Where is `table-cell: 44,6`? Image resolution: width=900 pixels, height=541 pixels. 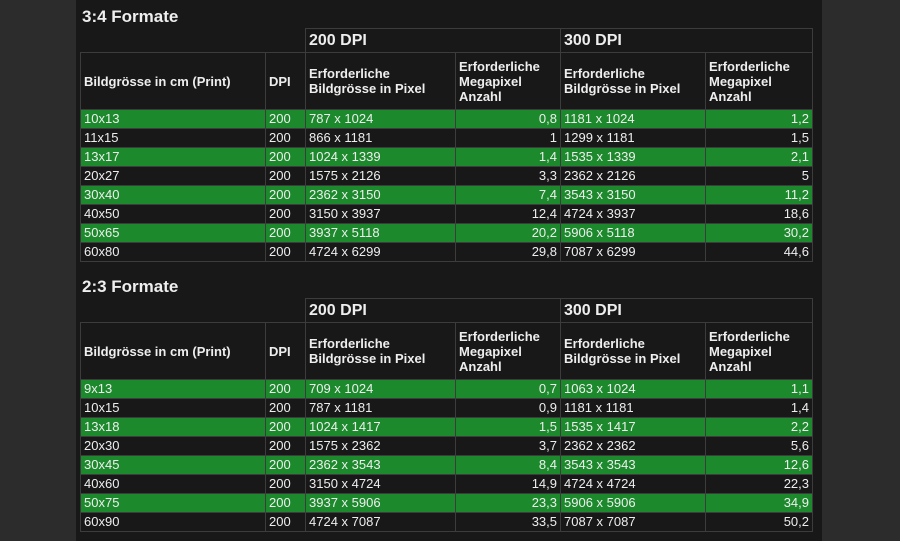 table-cell: 44,6 is located at coordinates (759, 252).